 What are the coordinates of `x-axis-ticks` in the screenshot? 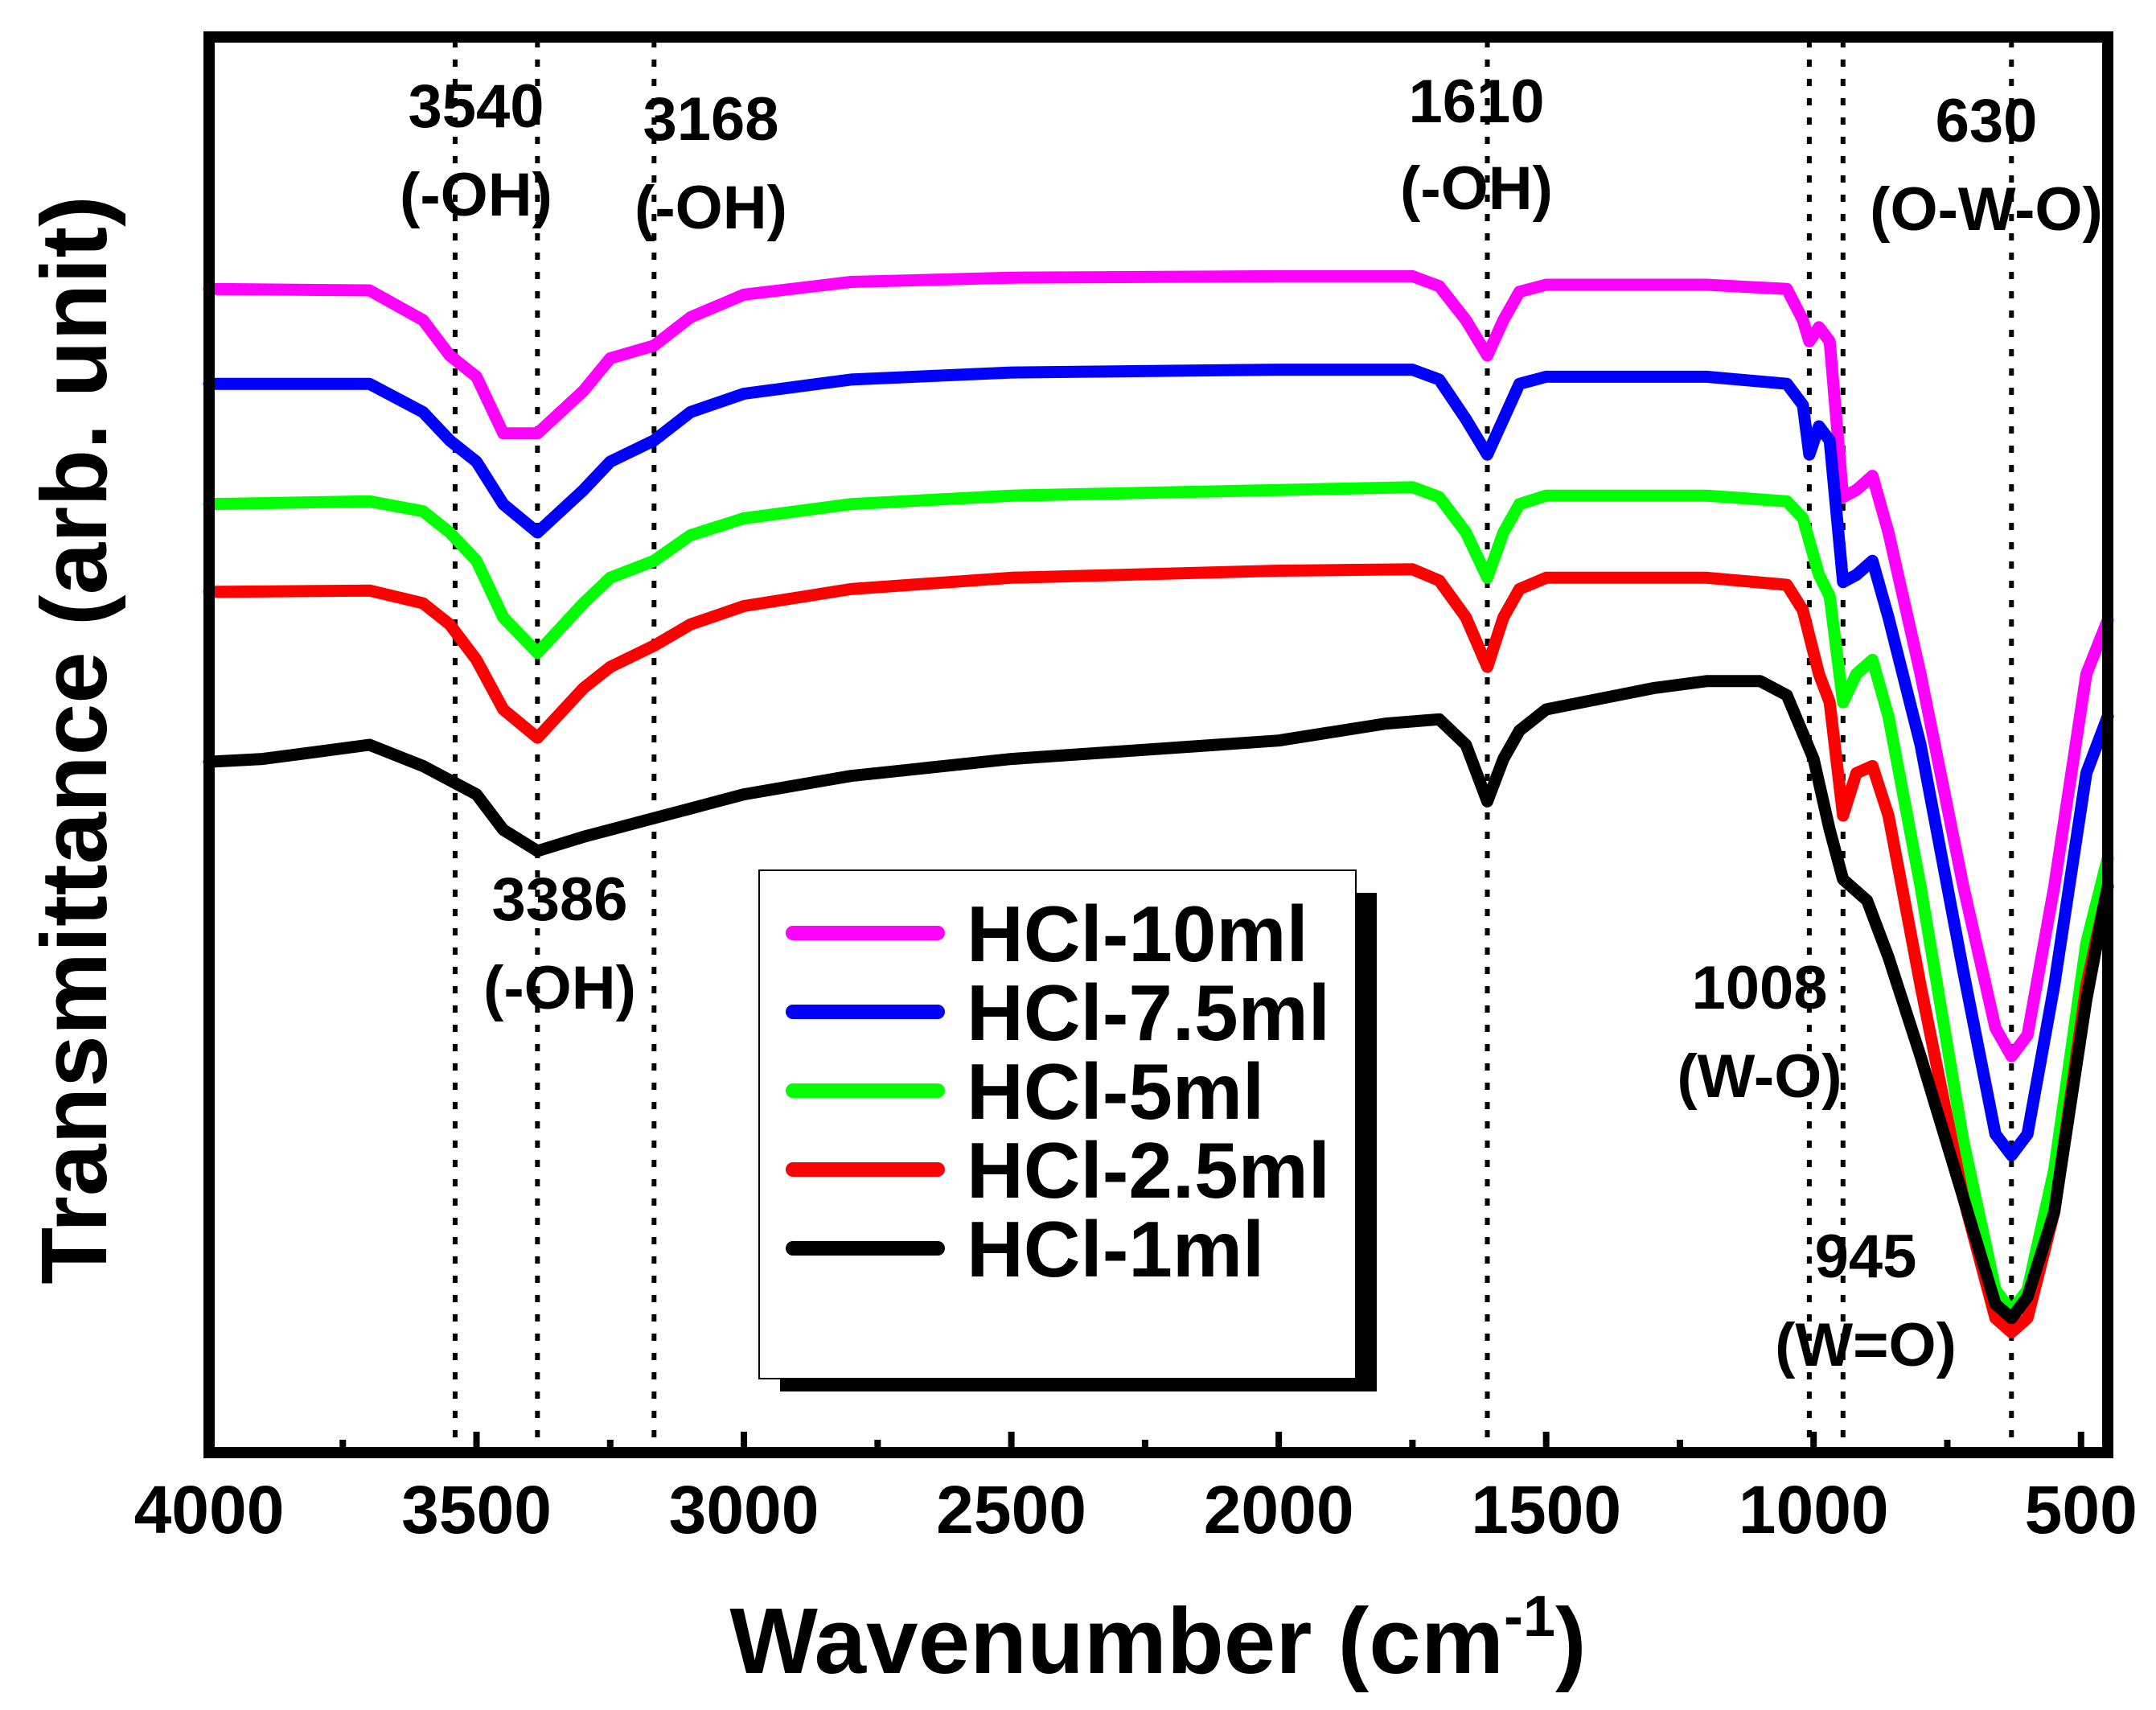 It's located at (1145, 1442).